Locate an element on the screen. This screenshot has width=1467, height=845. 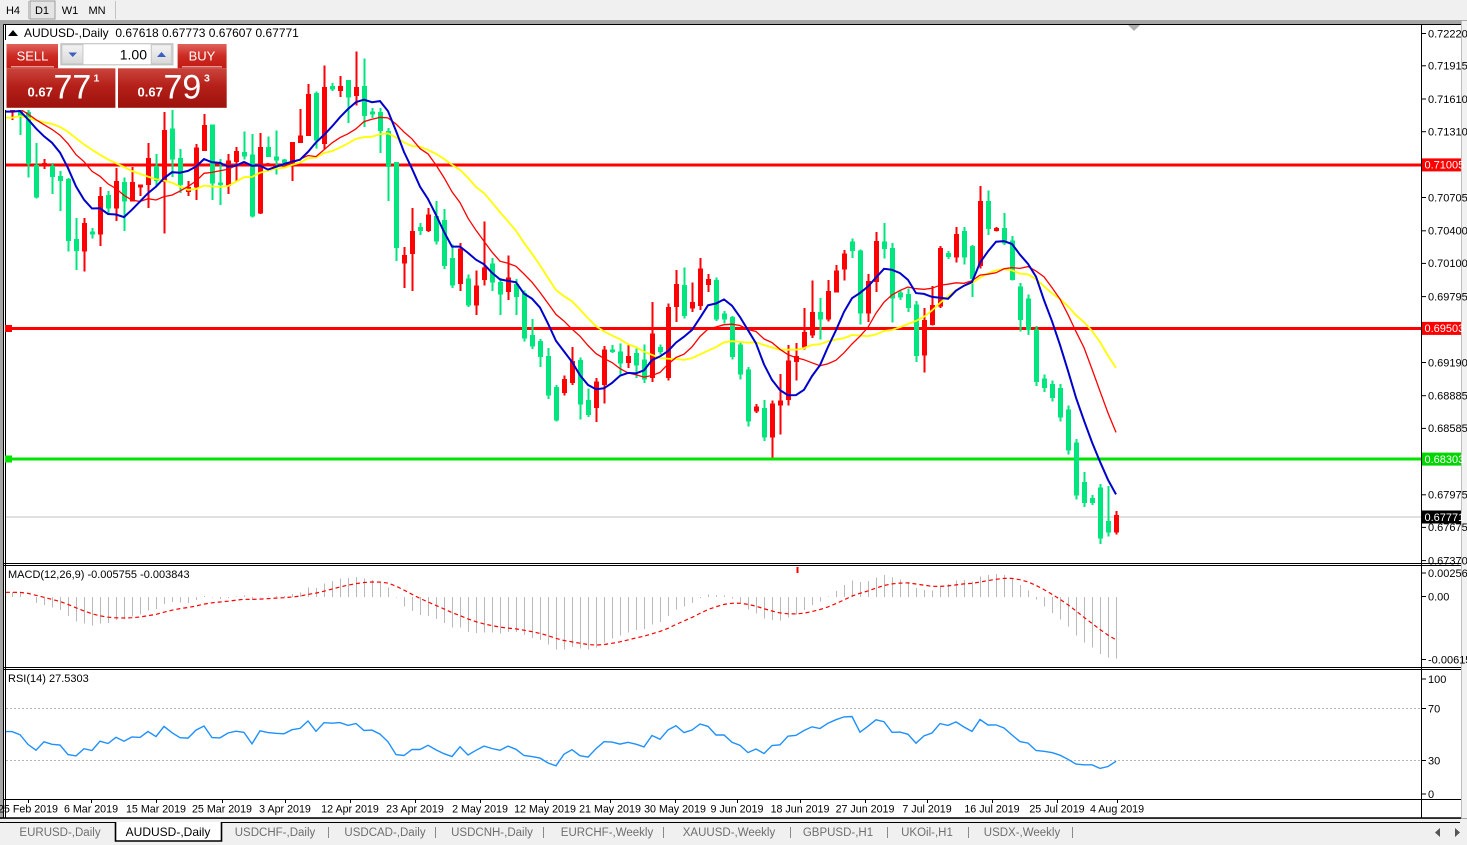
svg-text: GBPUSD-,H1 is located at coordinates (838, 833).